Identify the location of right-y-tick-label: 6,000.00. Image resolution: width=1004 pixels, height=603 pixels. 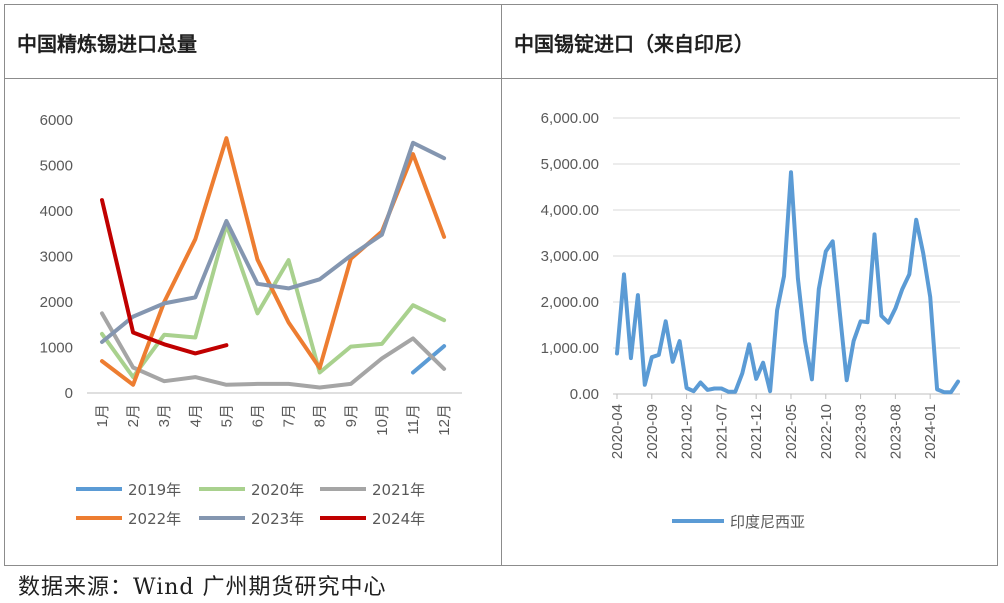
(570, 118).